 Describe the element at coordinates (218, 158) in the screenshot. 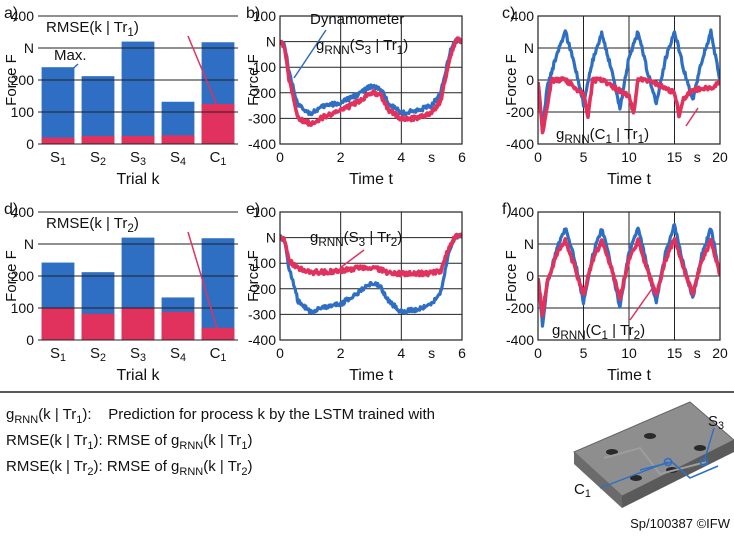

I see `x-tick-label: C1` at that location.